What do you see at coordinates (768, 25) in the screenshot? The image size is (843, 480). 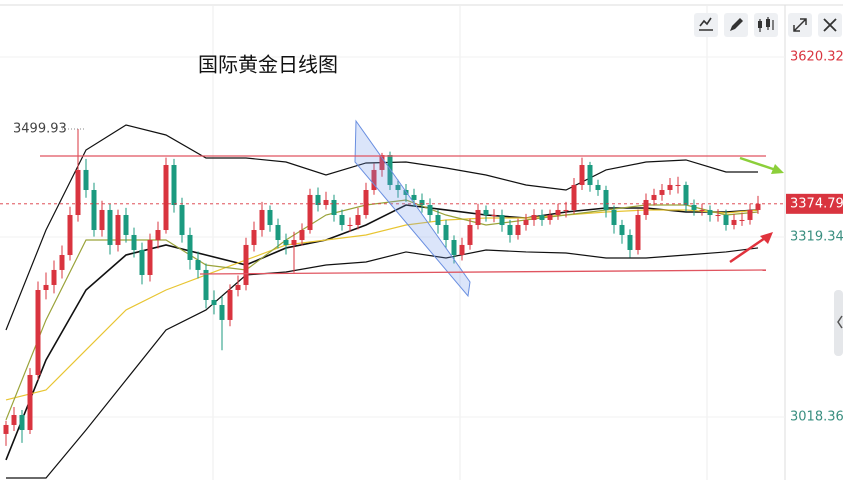 I see `toolbar` at bounding box center [768, 25].